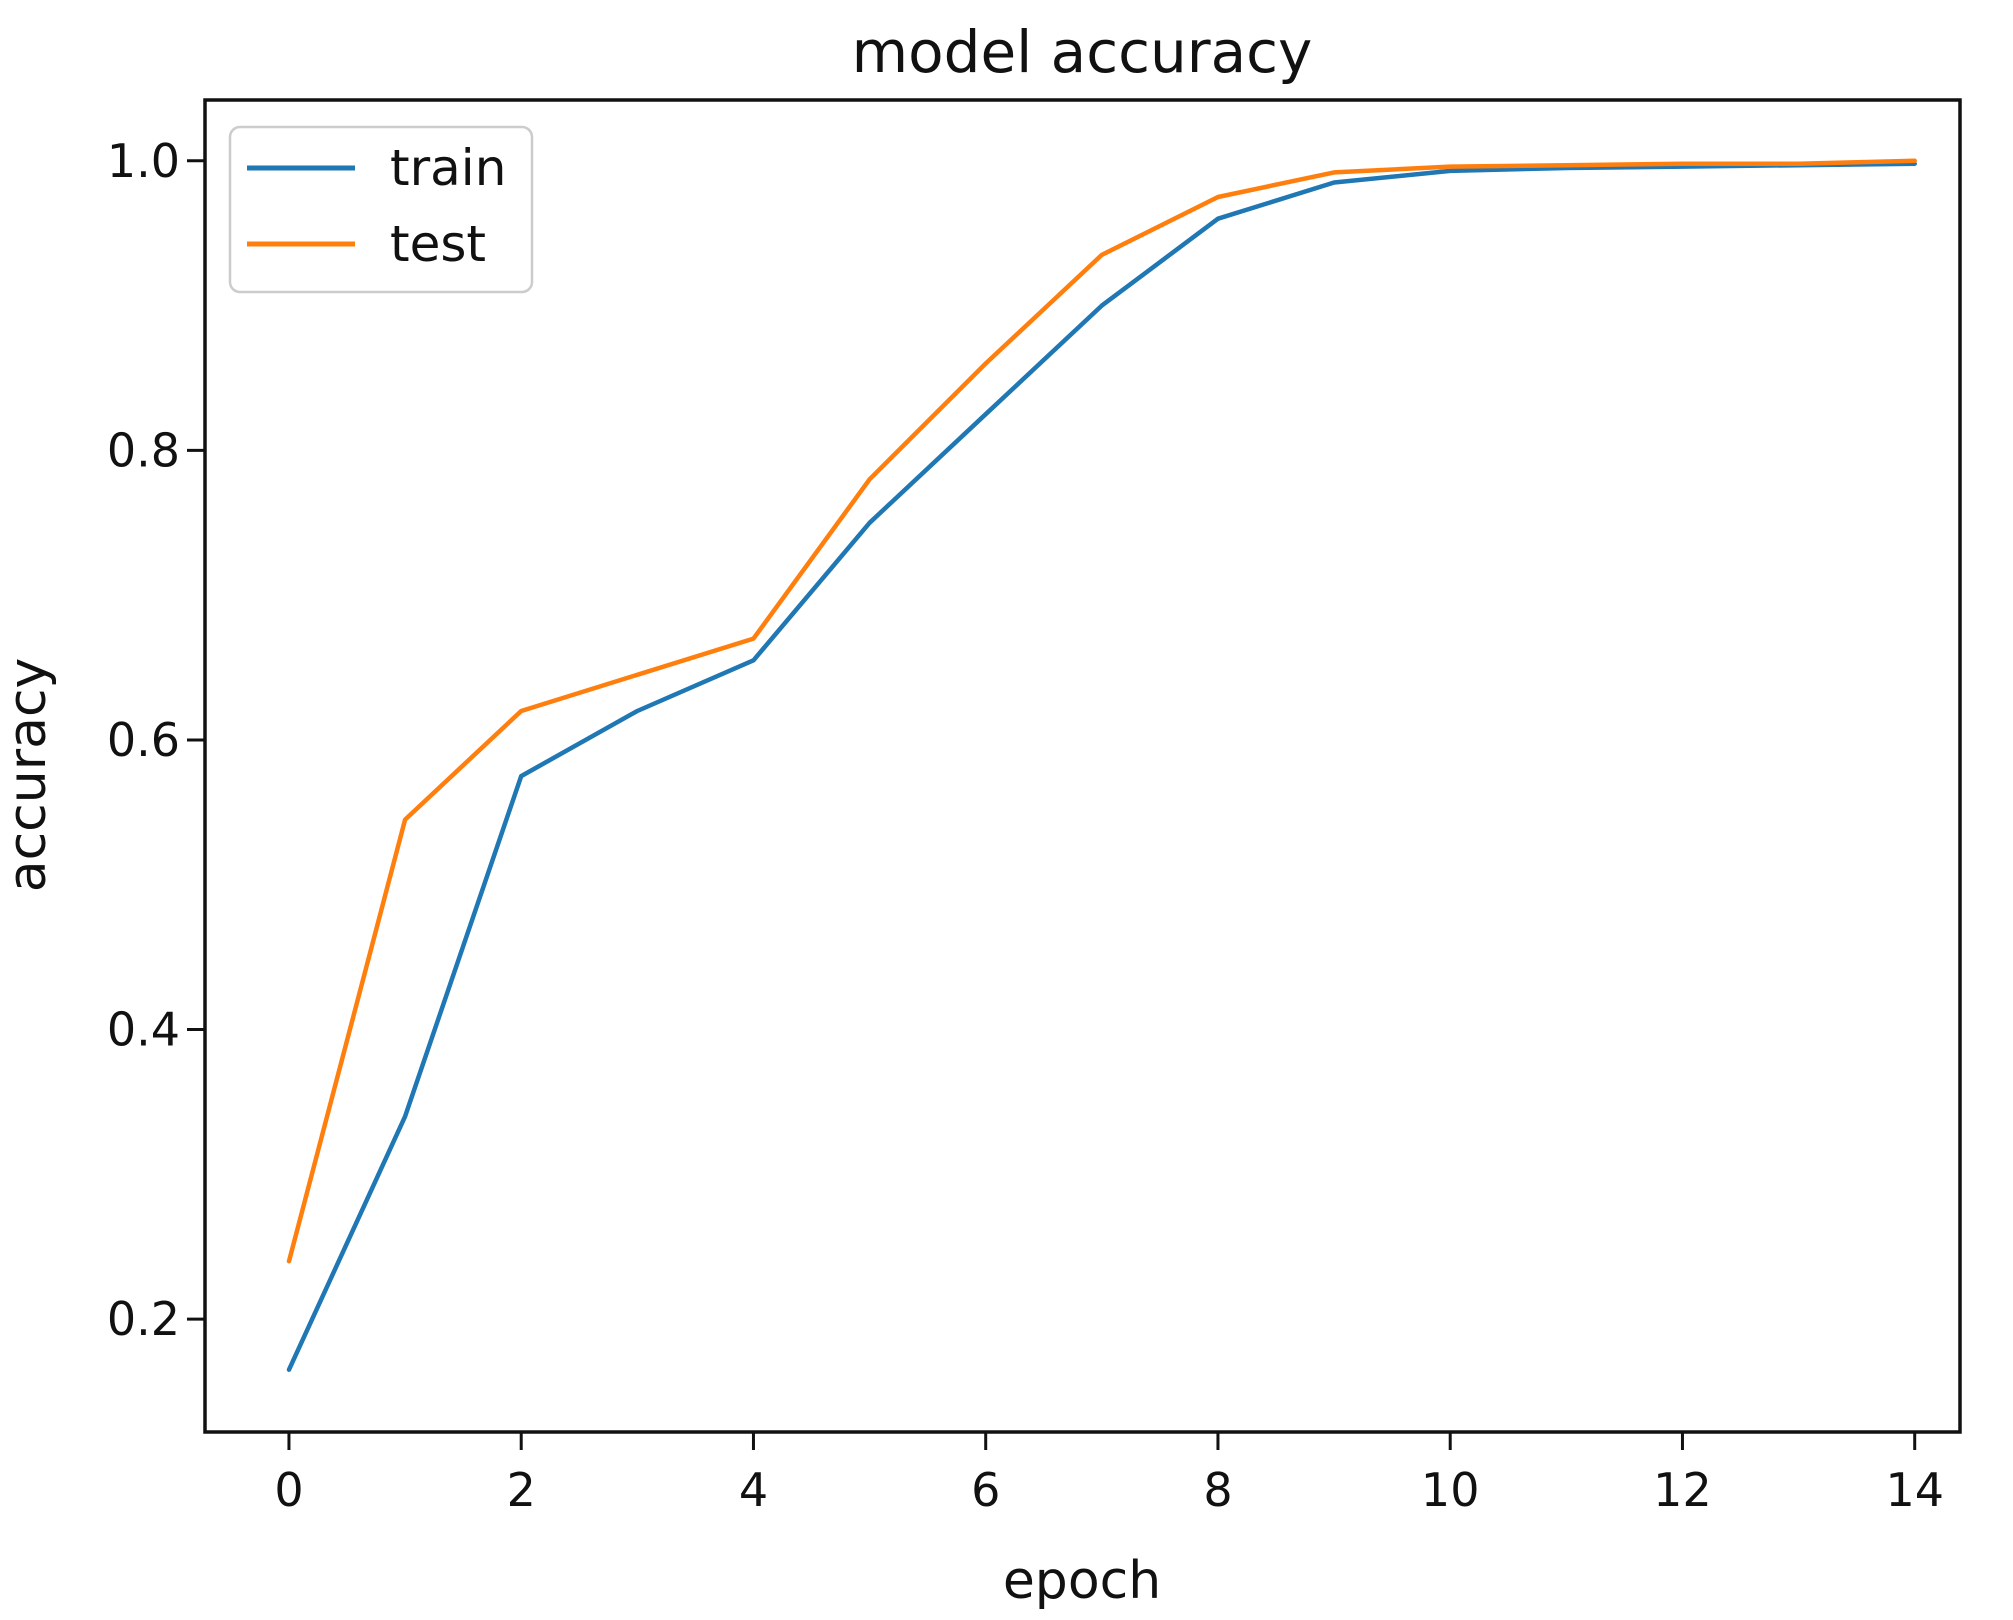  Describe the element at coordinates (1082, 1581) in the screenshot. I see `x-axis-label: epoch` at that location.